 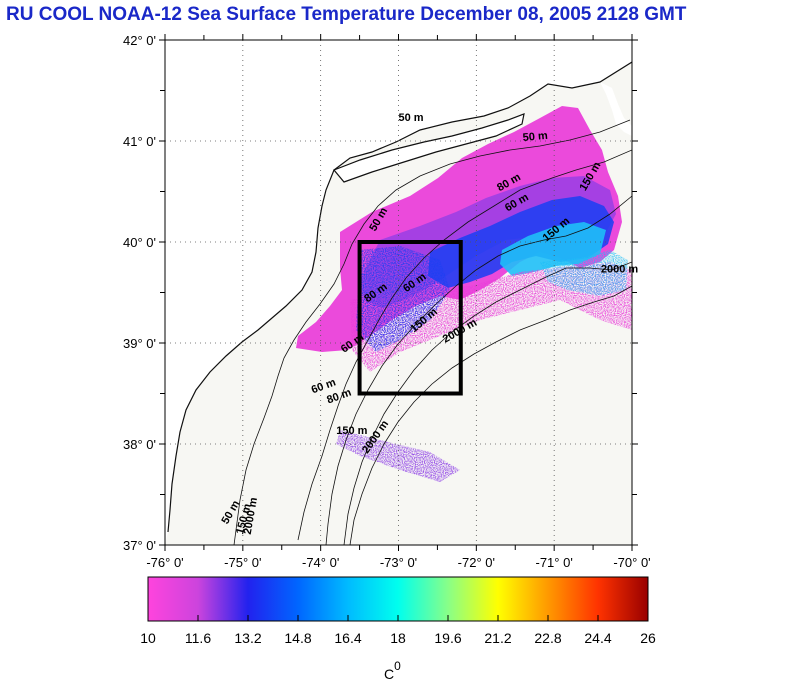 What do you see at coordinates (554, 562) in the screenshot?
I see `x-tick-label: -71° 0'` at bounding box center [554, 562].